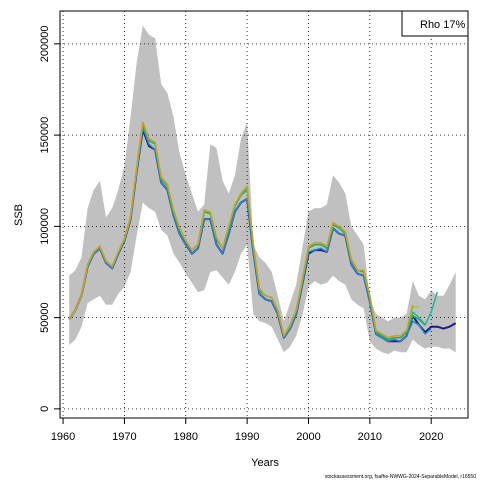  I want to click on legend-label: Rho 17%, so click(442, 25).